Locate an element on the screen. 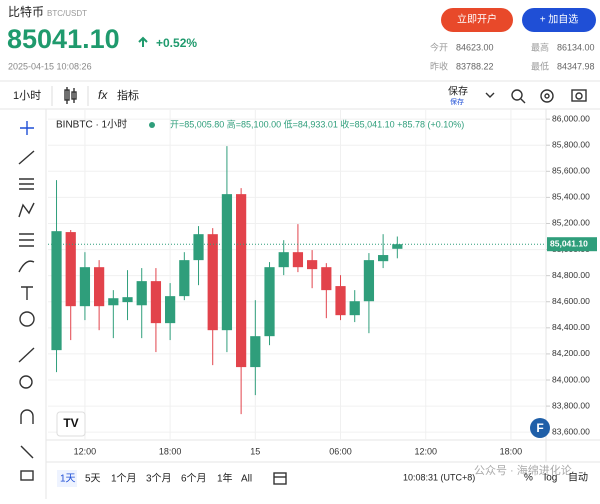 Image resolution: width=600 pixels, height=504 pixels. calendar-icon is located at coordinates (280, 478).